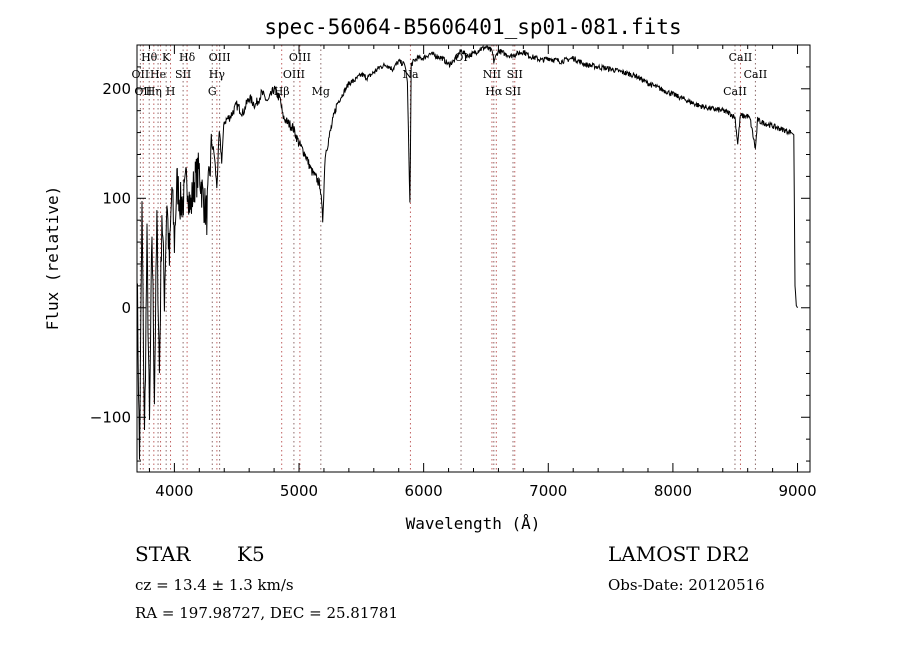  What do you see at coordinates (472, 27) in the screenshot?
I see `chart-title: spec-56064-B5606401_sp01-081.fits` at bounding box center [472, 27].